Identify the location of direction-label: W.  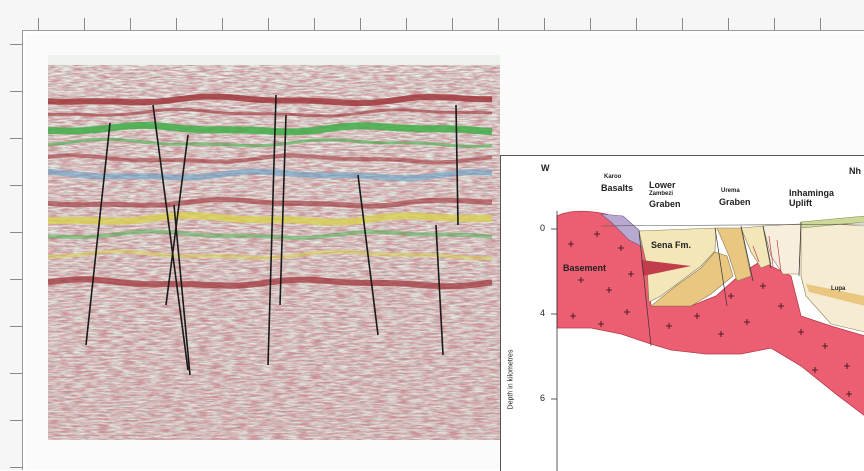
(545, 168).